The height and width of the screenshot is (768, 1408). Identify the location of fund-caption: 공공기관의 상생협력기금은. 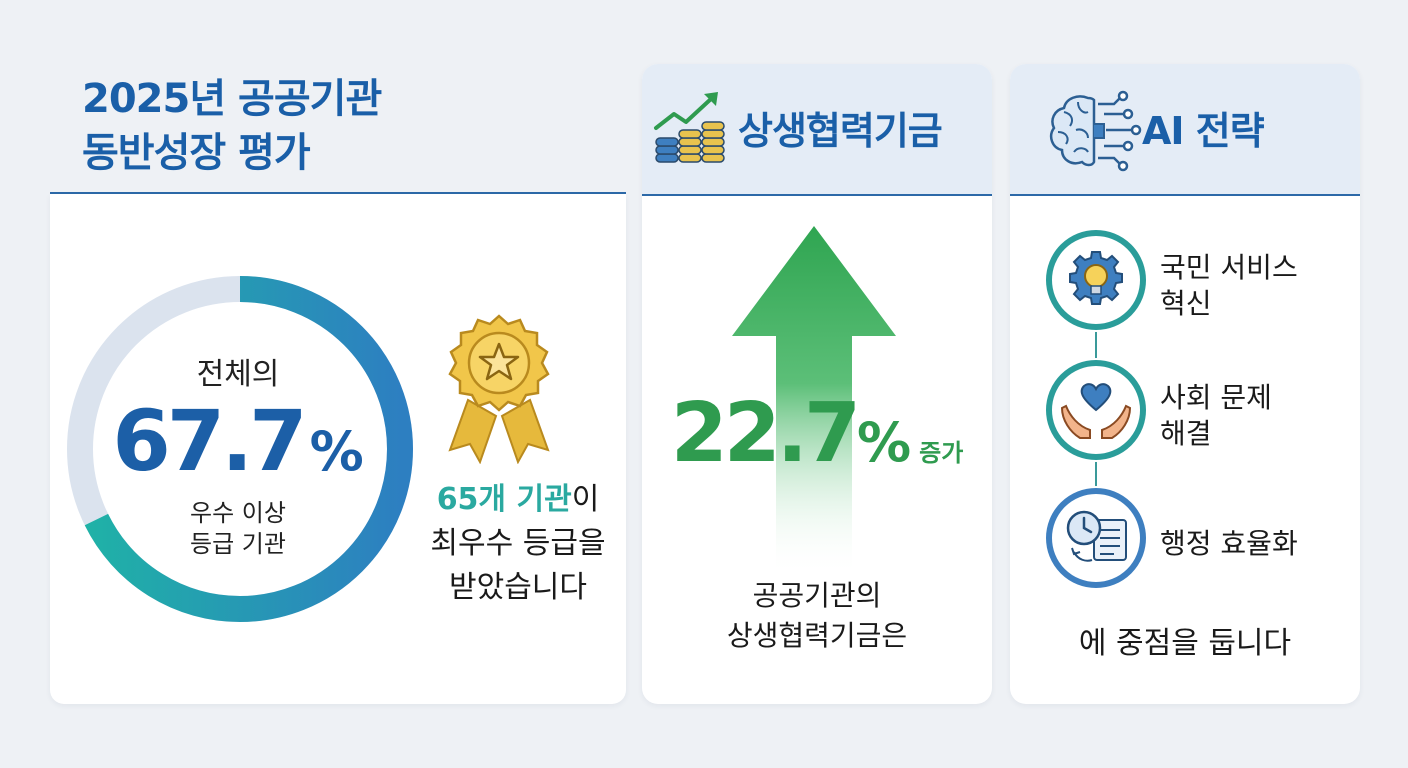
(817, 616).